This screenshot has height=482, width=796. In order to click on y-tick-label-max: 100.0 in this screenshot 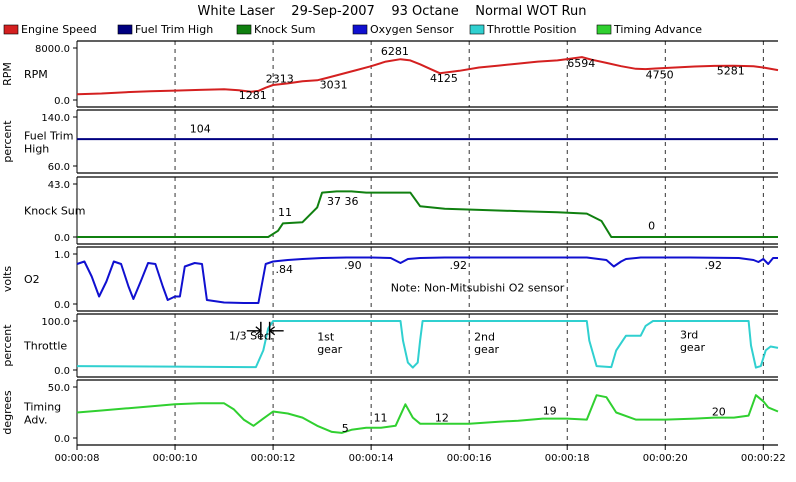, I will do `click(55, 322)`.